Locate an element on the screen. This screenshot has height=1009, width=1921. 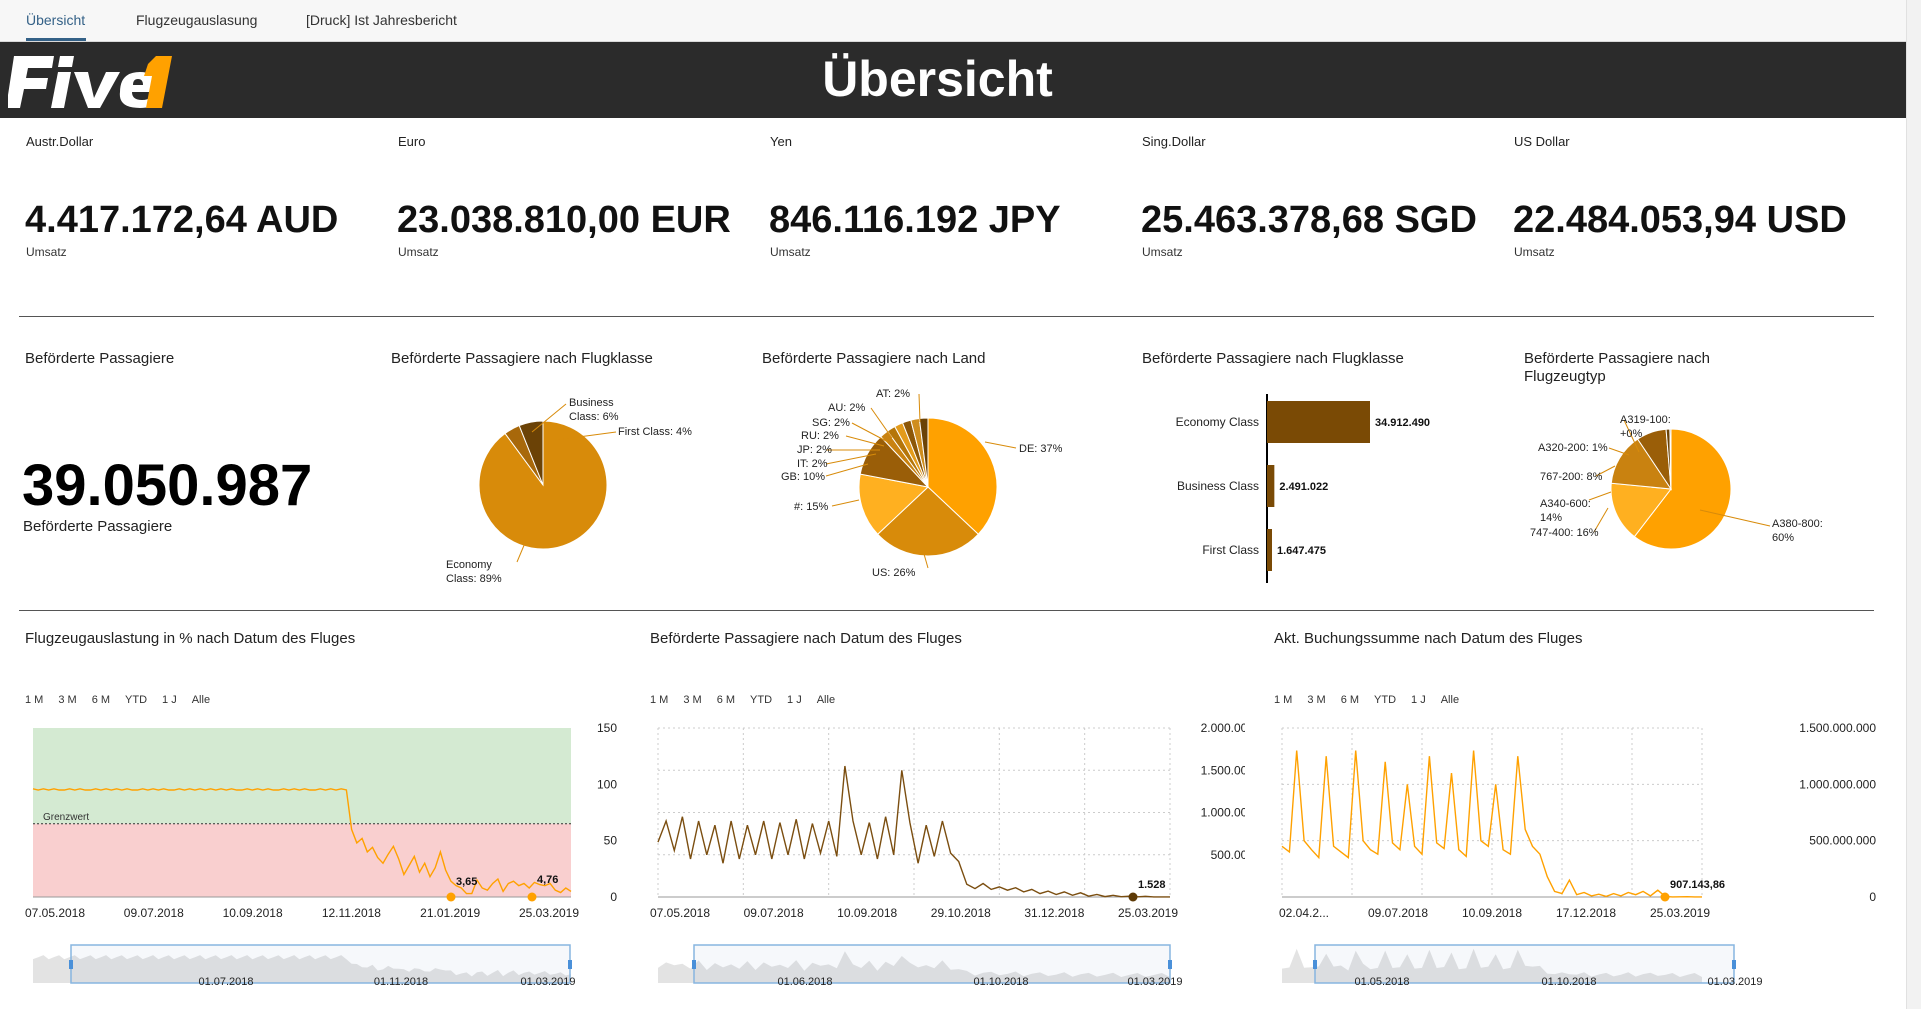
navigator-tick-label: 01.05.2018 is located at coordinates (1381, 982).